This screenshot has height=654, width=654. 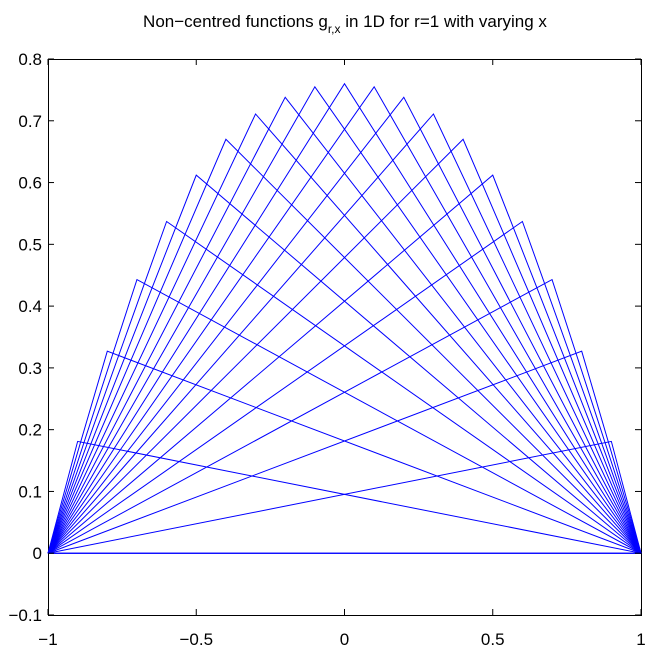 What do you see at coordinates (30, 183) in the screenshot?
I see `y-tick-label: 0.6` at bounding box center [30, 183].